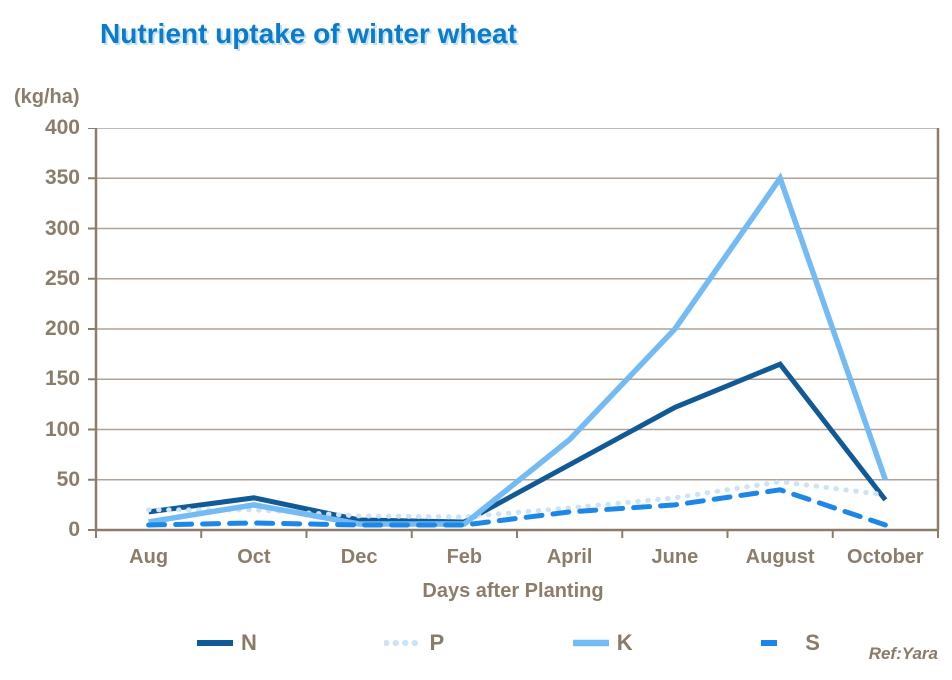  I want to click on reference-label: Ref:Yara, so click(903, 653).